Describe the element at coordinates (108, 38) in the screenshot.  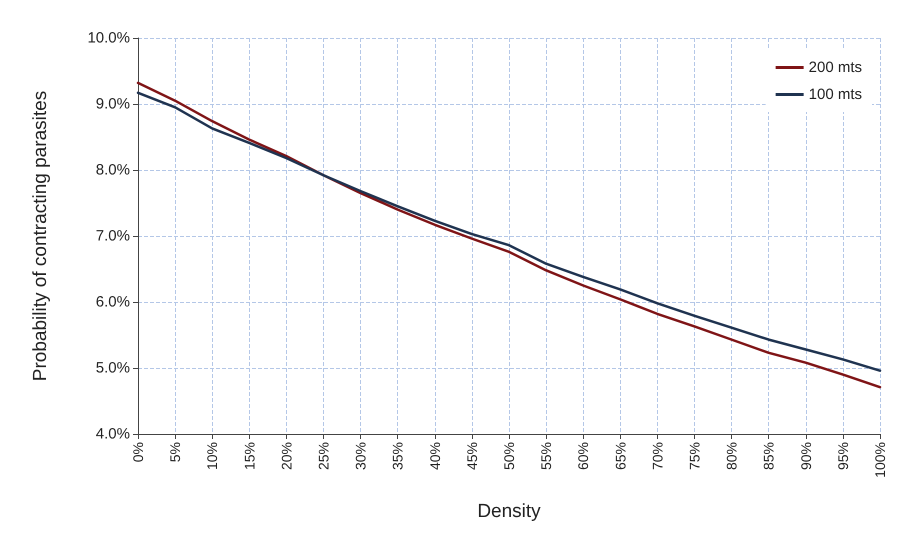
I see `y-tick-label: 10.0%` at that location.